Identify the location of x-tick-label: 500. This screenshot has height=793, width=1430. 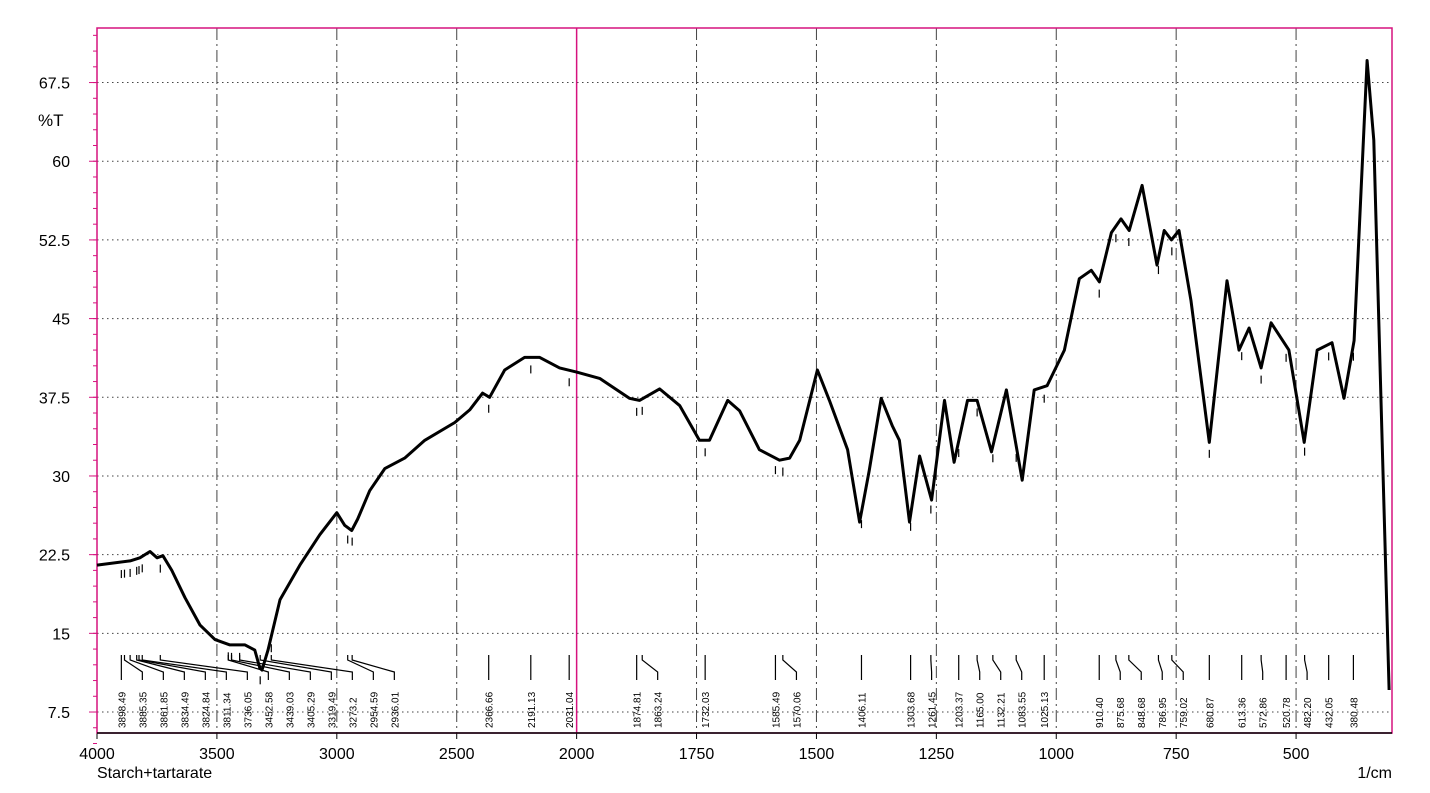
(1296, 754).